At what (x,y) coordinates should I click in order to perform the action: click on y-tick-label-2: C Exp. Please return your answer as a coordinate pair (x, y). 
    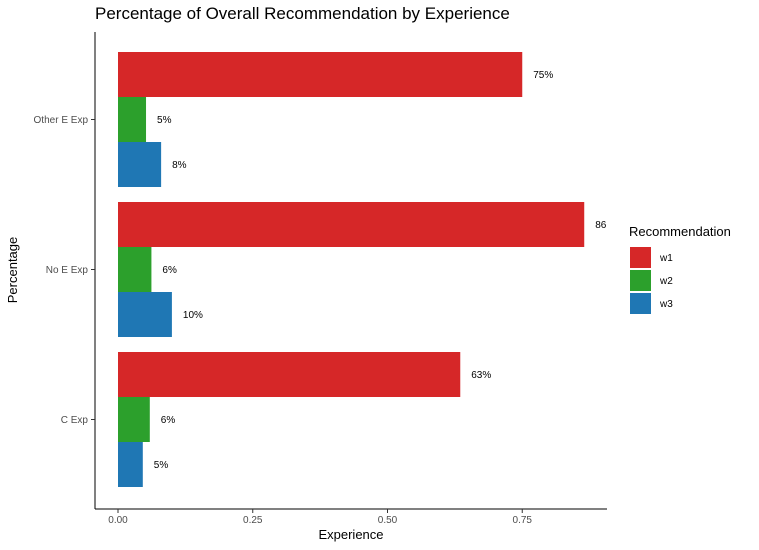
    Looking at the image, I should click on (75, 420).